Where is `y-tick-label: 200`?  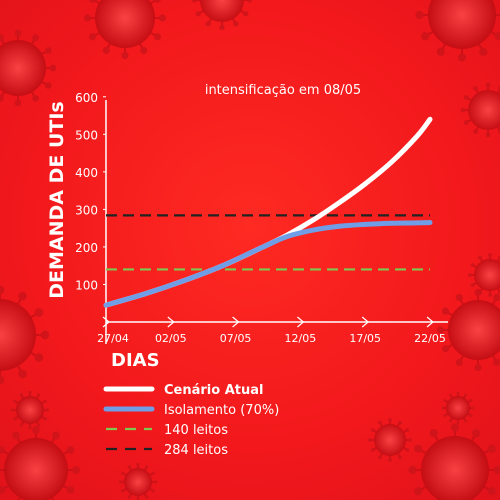 y-tick-label: 200 is located at coordinates (86, 248).